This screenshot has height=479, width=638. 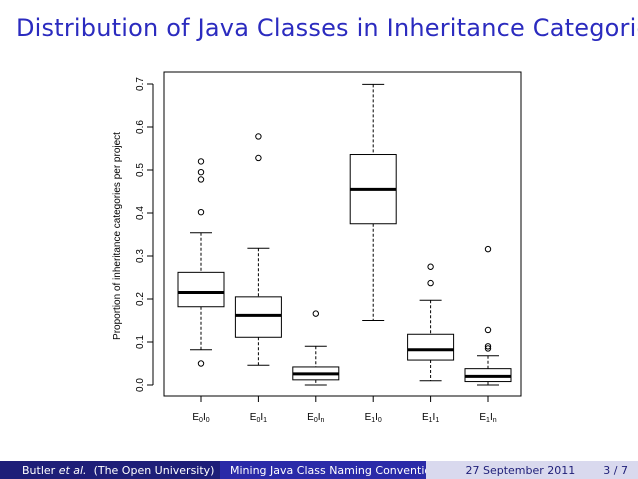 What do you see at coordinates (140, 170) in the screenshot?
I see `y-tick-label: 0.5` at bounding box center [140, 170].